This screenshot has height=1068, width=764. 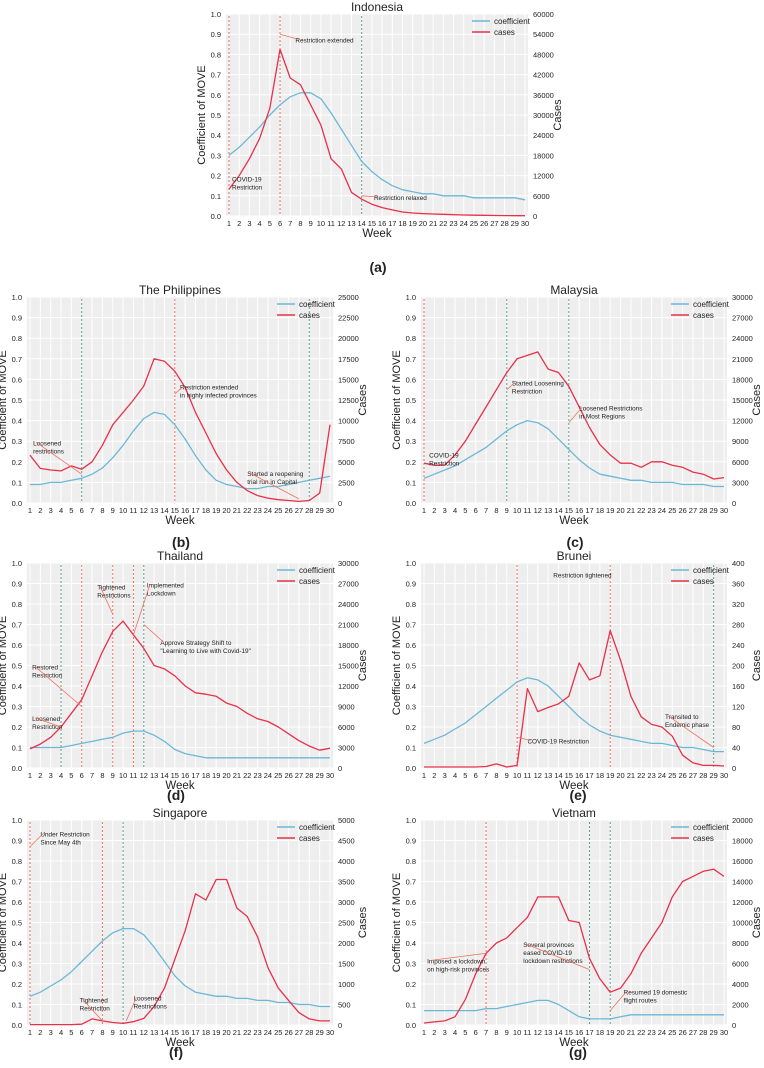 I want to click on y2-axis-label: Cases, so click(x=757, y=665).